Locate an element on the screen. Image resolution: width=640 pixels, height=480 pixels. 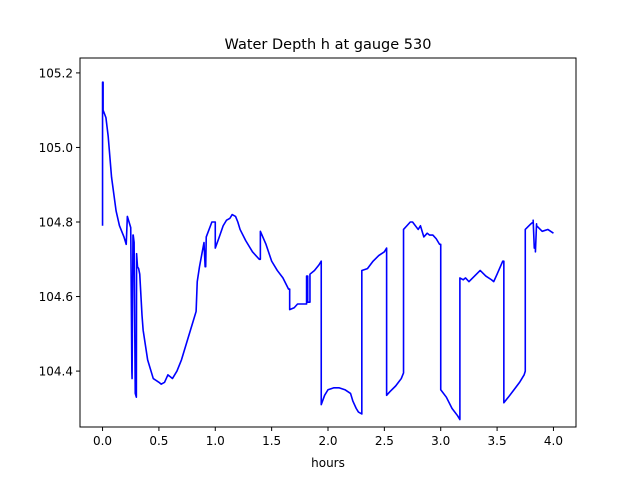
y-tick-label: 104.6 is located at coordinates (56, 297).